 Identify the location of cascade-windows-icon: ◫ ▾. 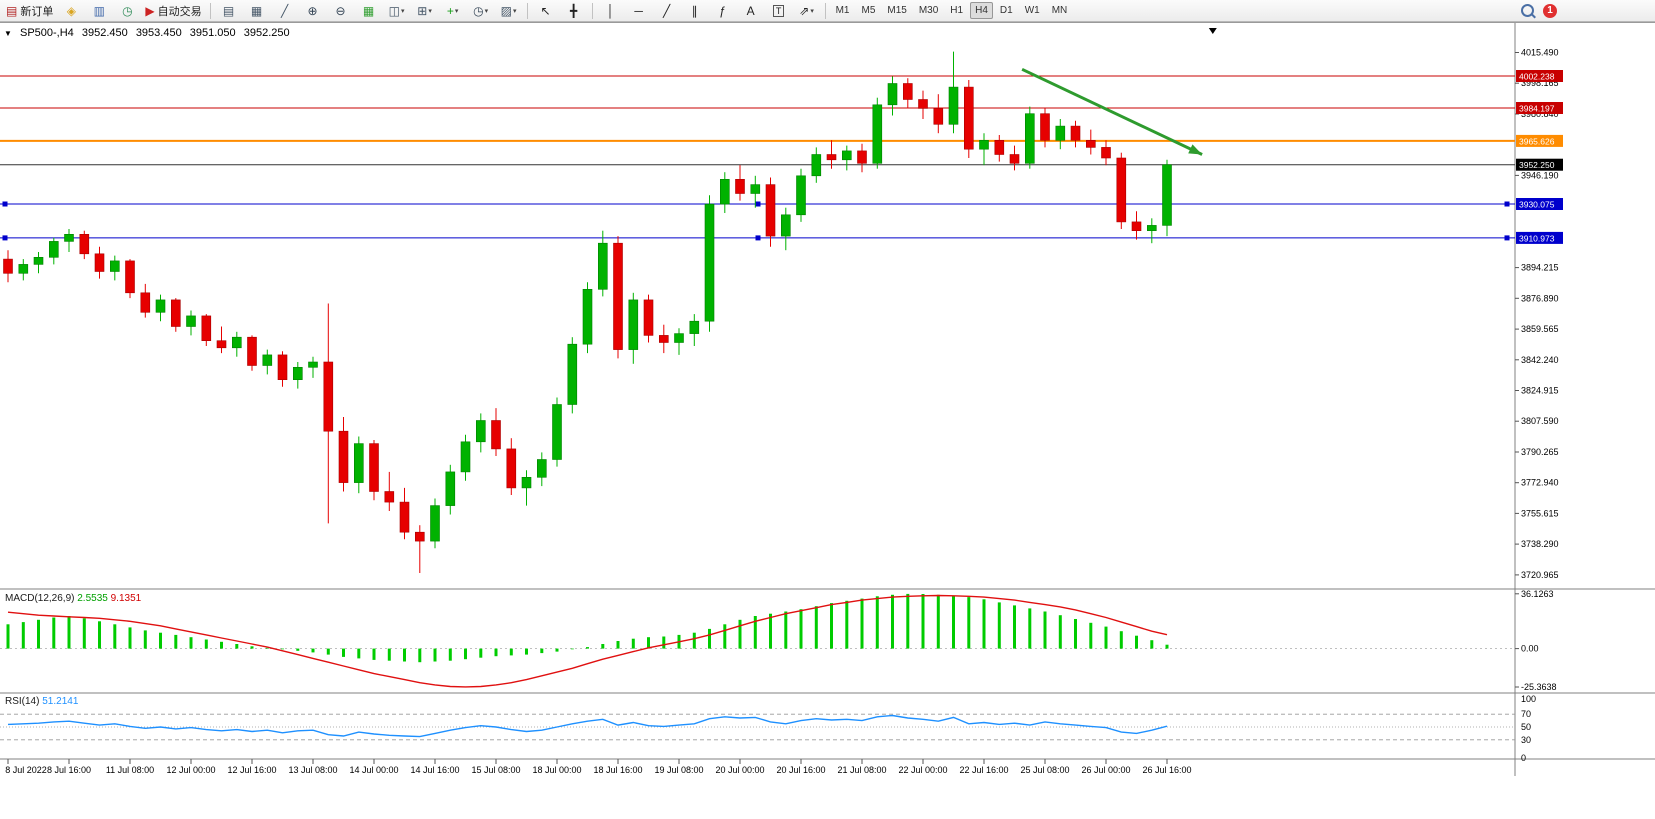
(397, 11).